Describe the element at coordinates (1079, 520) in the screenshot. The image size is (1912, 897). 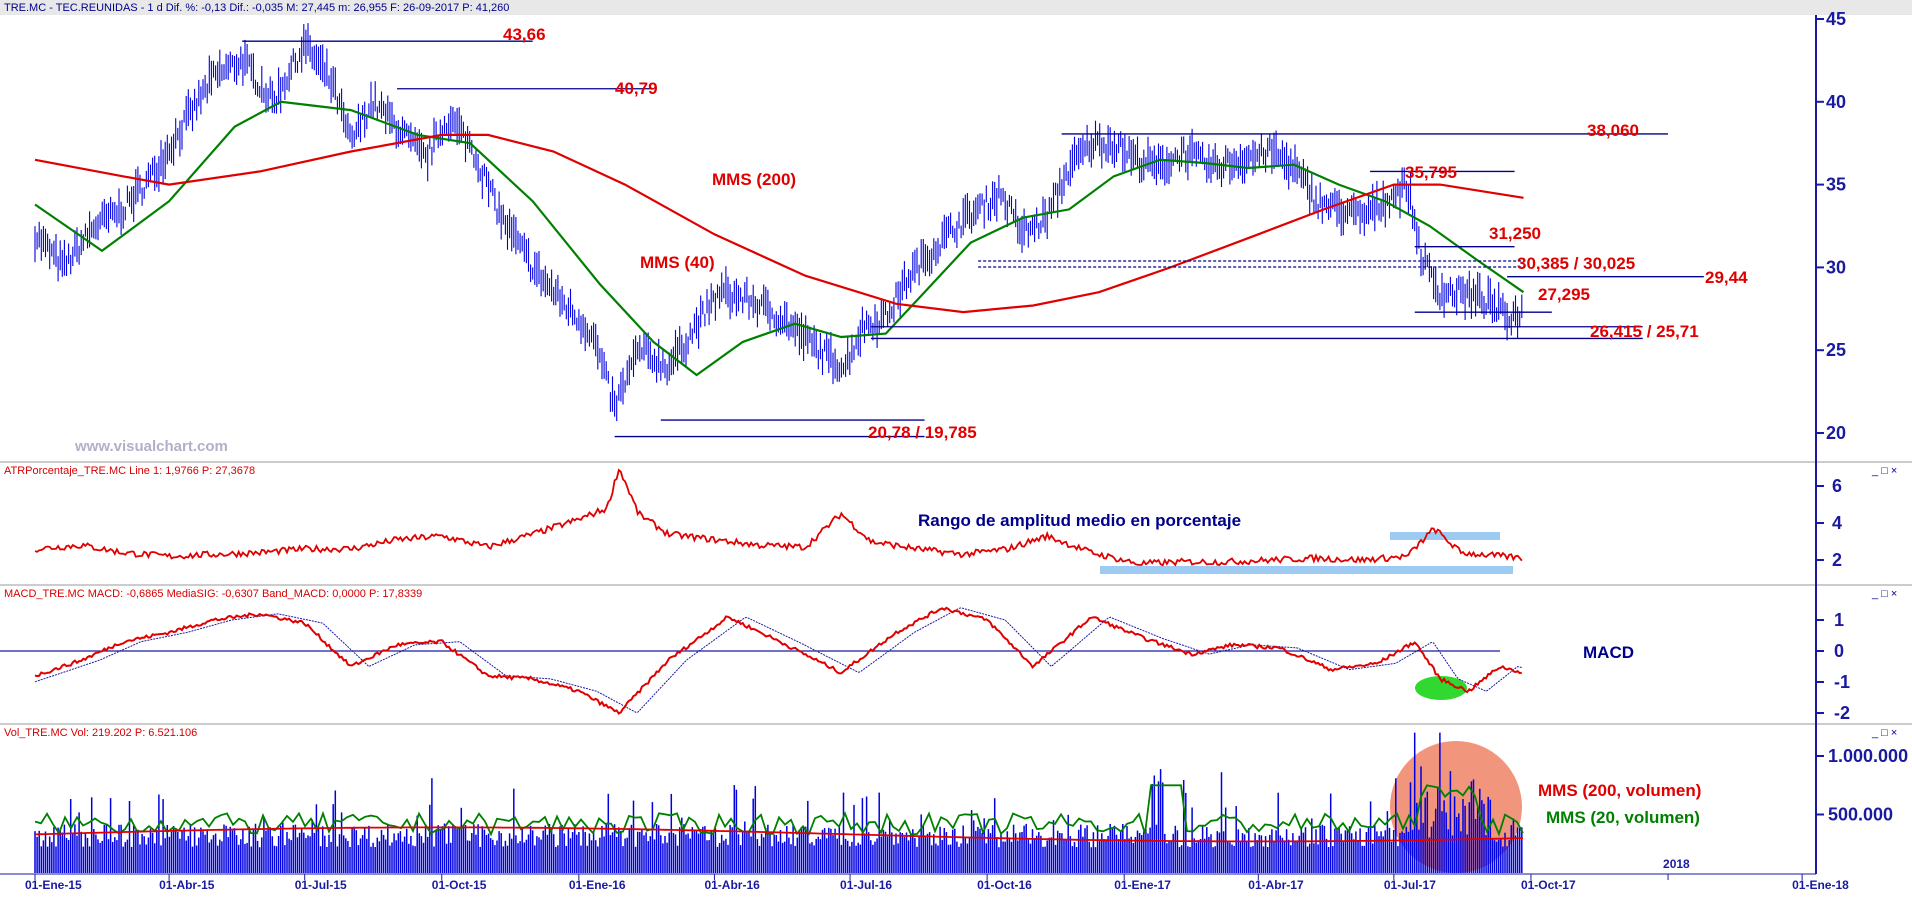
I see `atr-note: Rango de amplitud medio en porcentaje` at that location.